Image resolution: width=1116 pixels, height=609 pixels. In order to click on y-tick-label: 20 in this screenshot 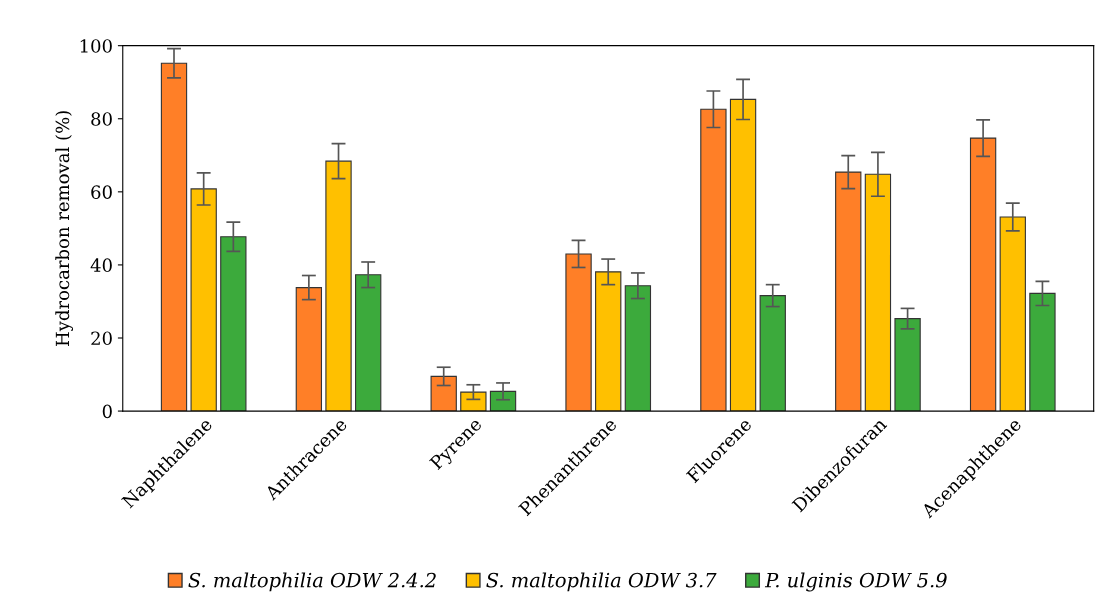, I will do `click(101, 338)`.